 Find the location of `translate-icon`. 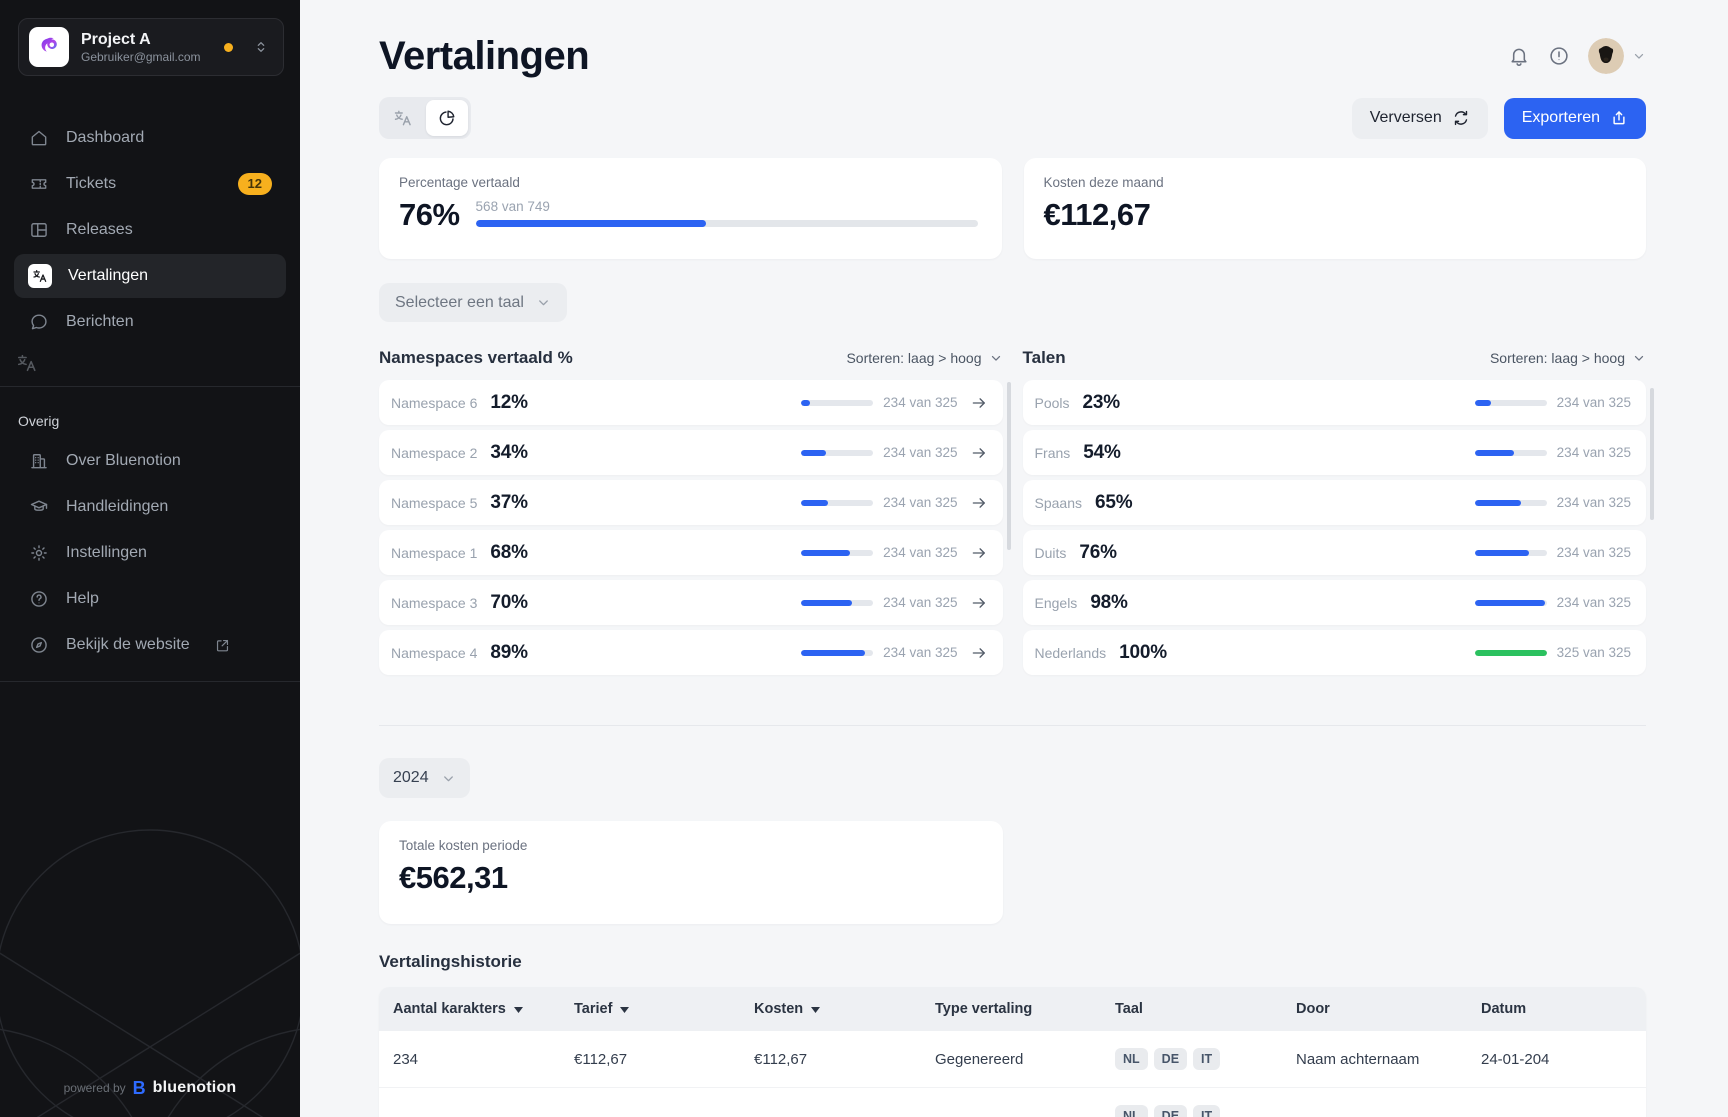

translate-icon is located at coordinates (40, 276).